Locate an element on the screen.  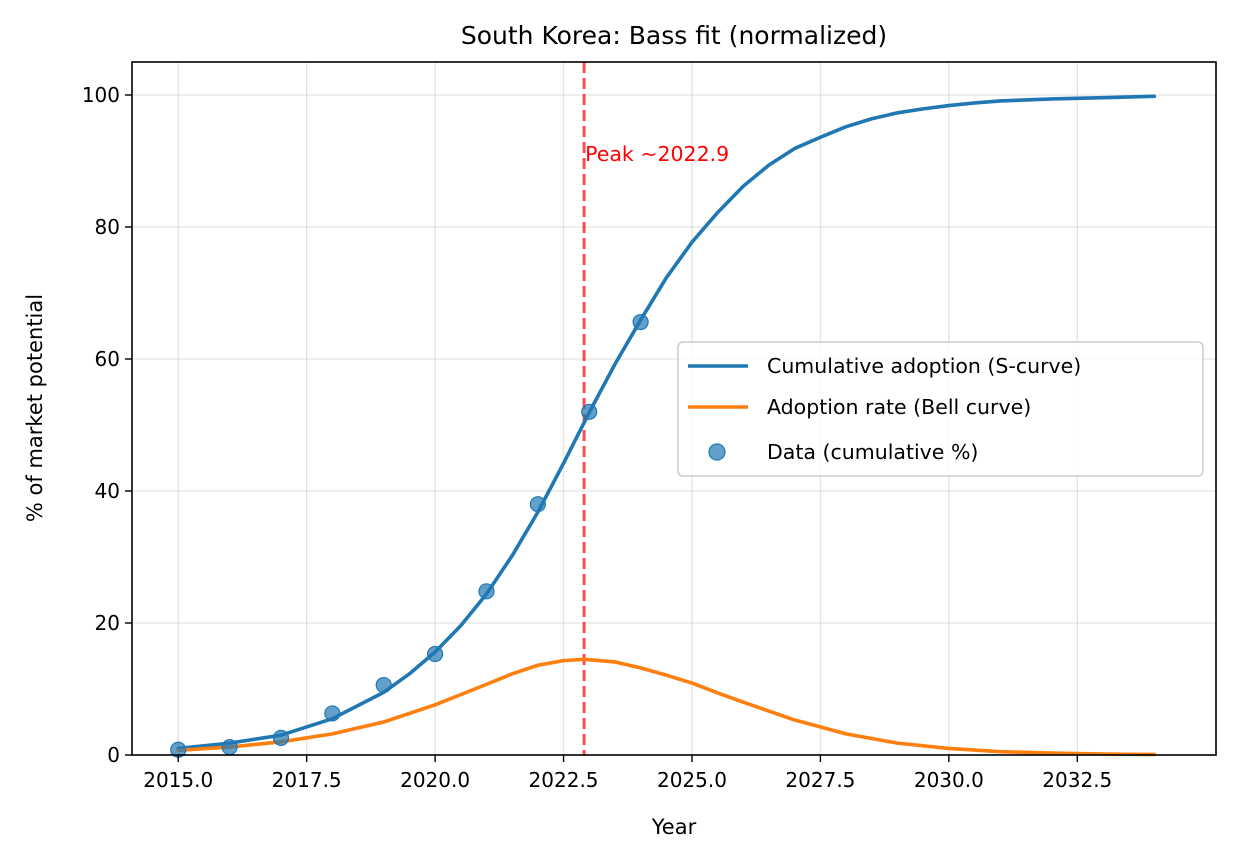
y-tick-label: 100 is located at coordinates (101, 95).